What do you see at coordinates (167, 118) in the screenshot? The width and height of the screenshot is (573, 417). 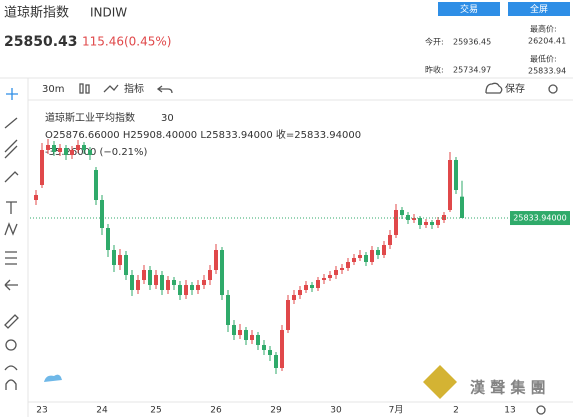 I see `legend-interval: 30` at bounding box center [167, 118].